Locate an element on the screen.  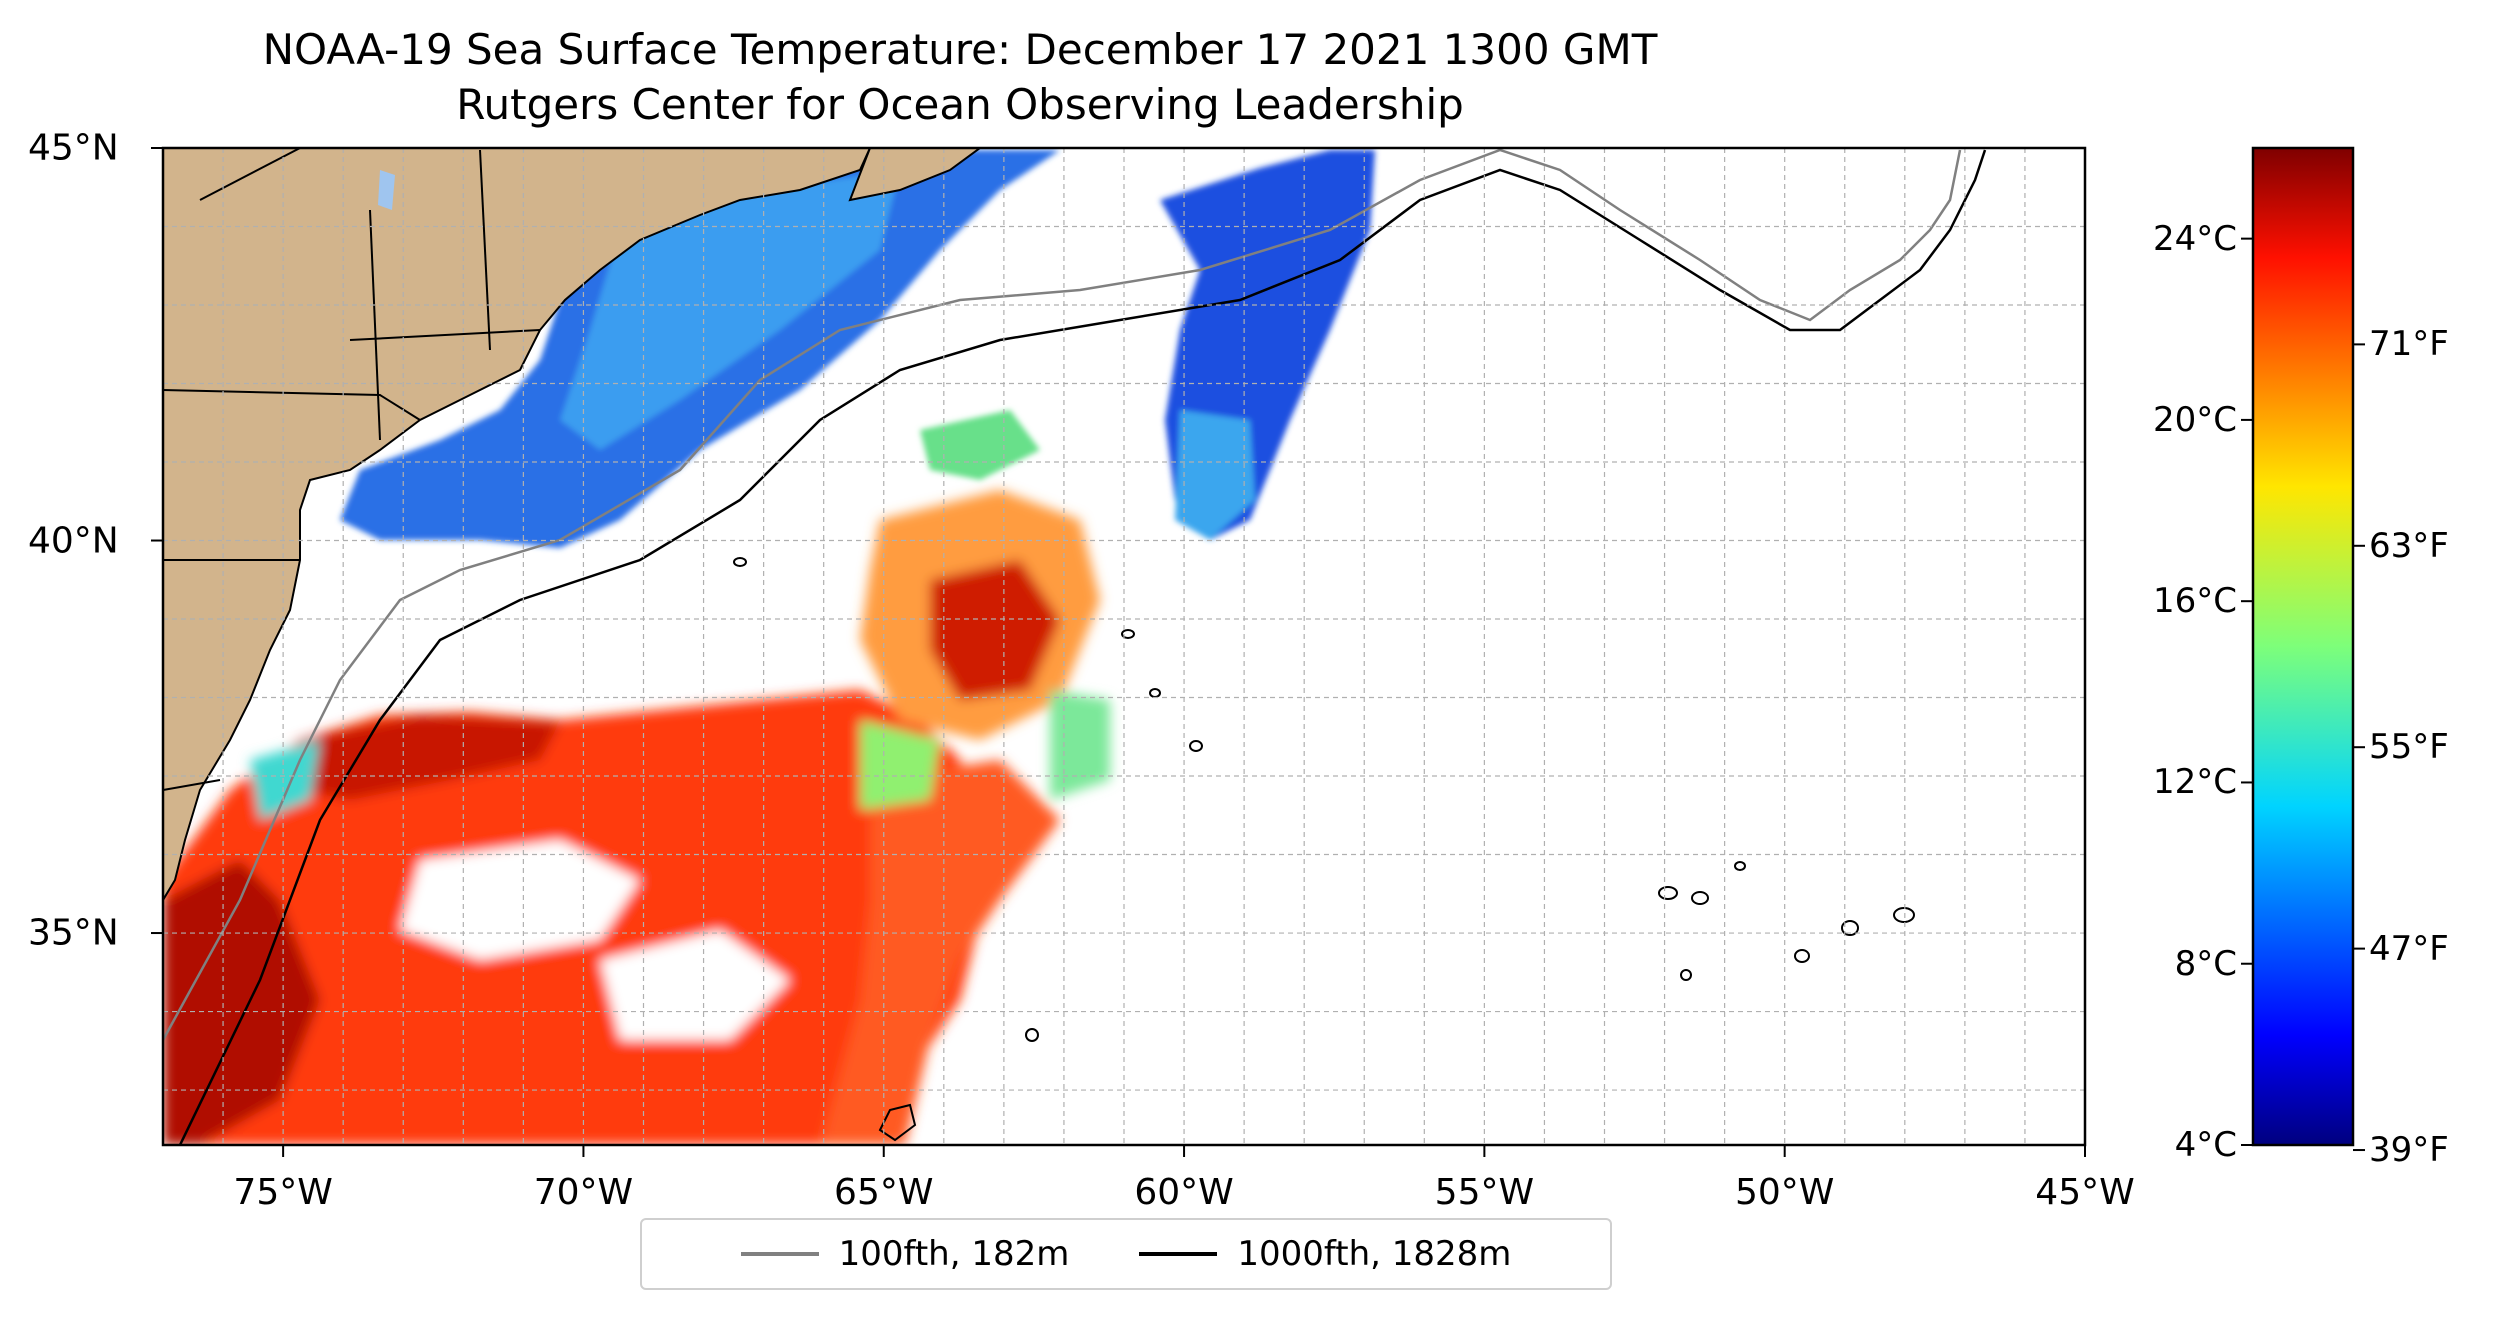
legend-label-1000fth: 1000fth, 1828m is located at coordinates (1374, 1254).